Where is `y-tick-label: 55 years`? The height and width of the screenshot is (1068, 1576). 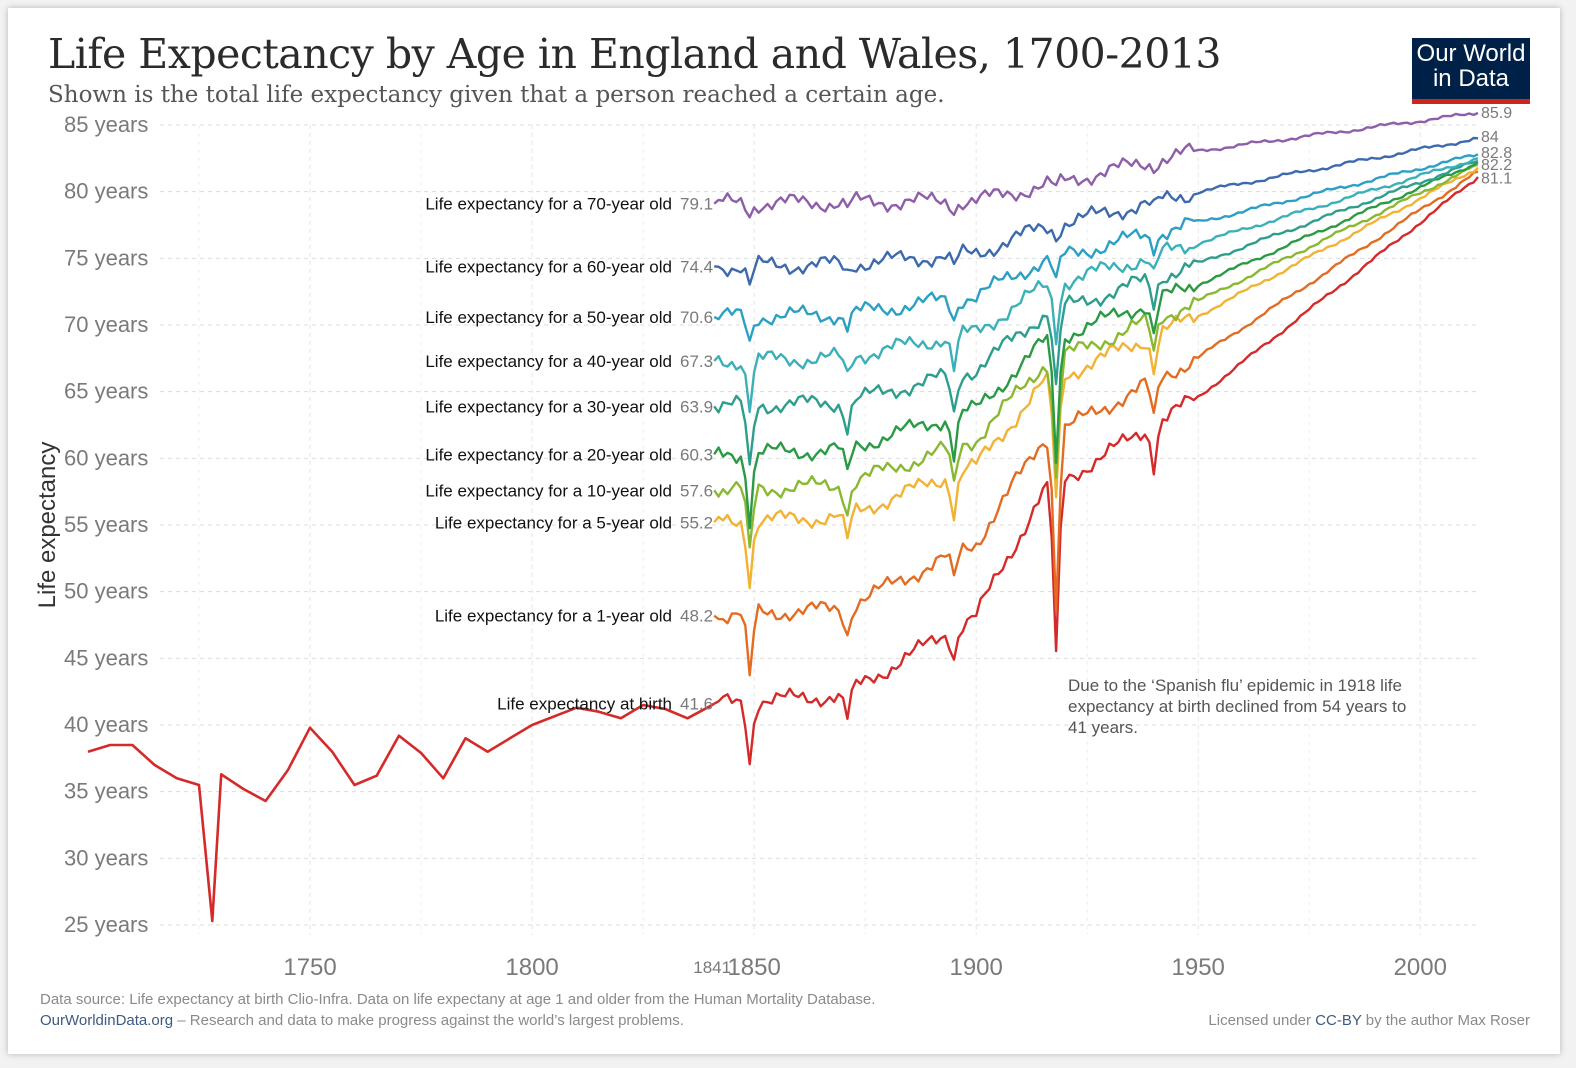
y-tick-label: 55 years is located at coordinates (106, 524).